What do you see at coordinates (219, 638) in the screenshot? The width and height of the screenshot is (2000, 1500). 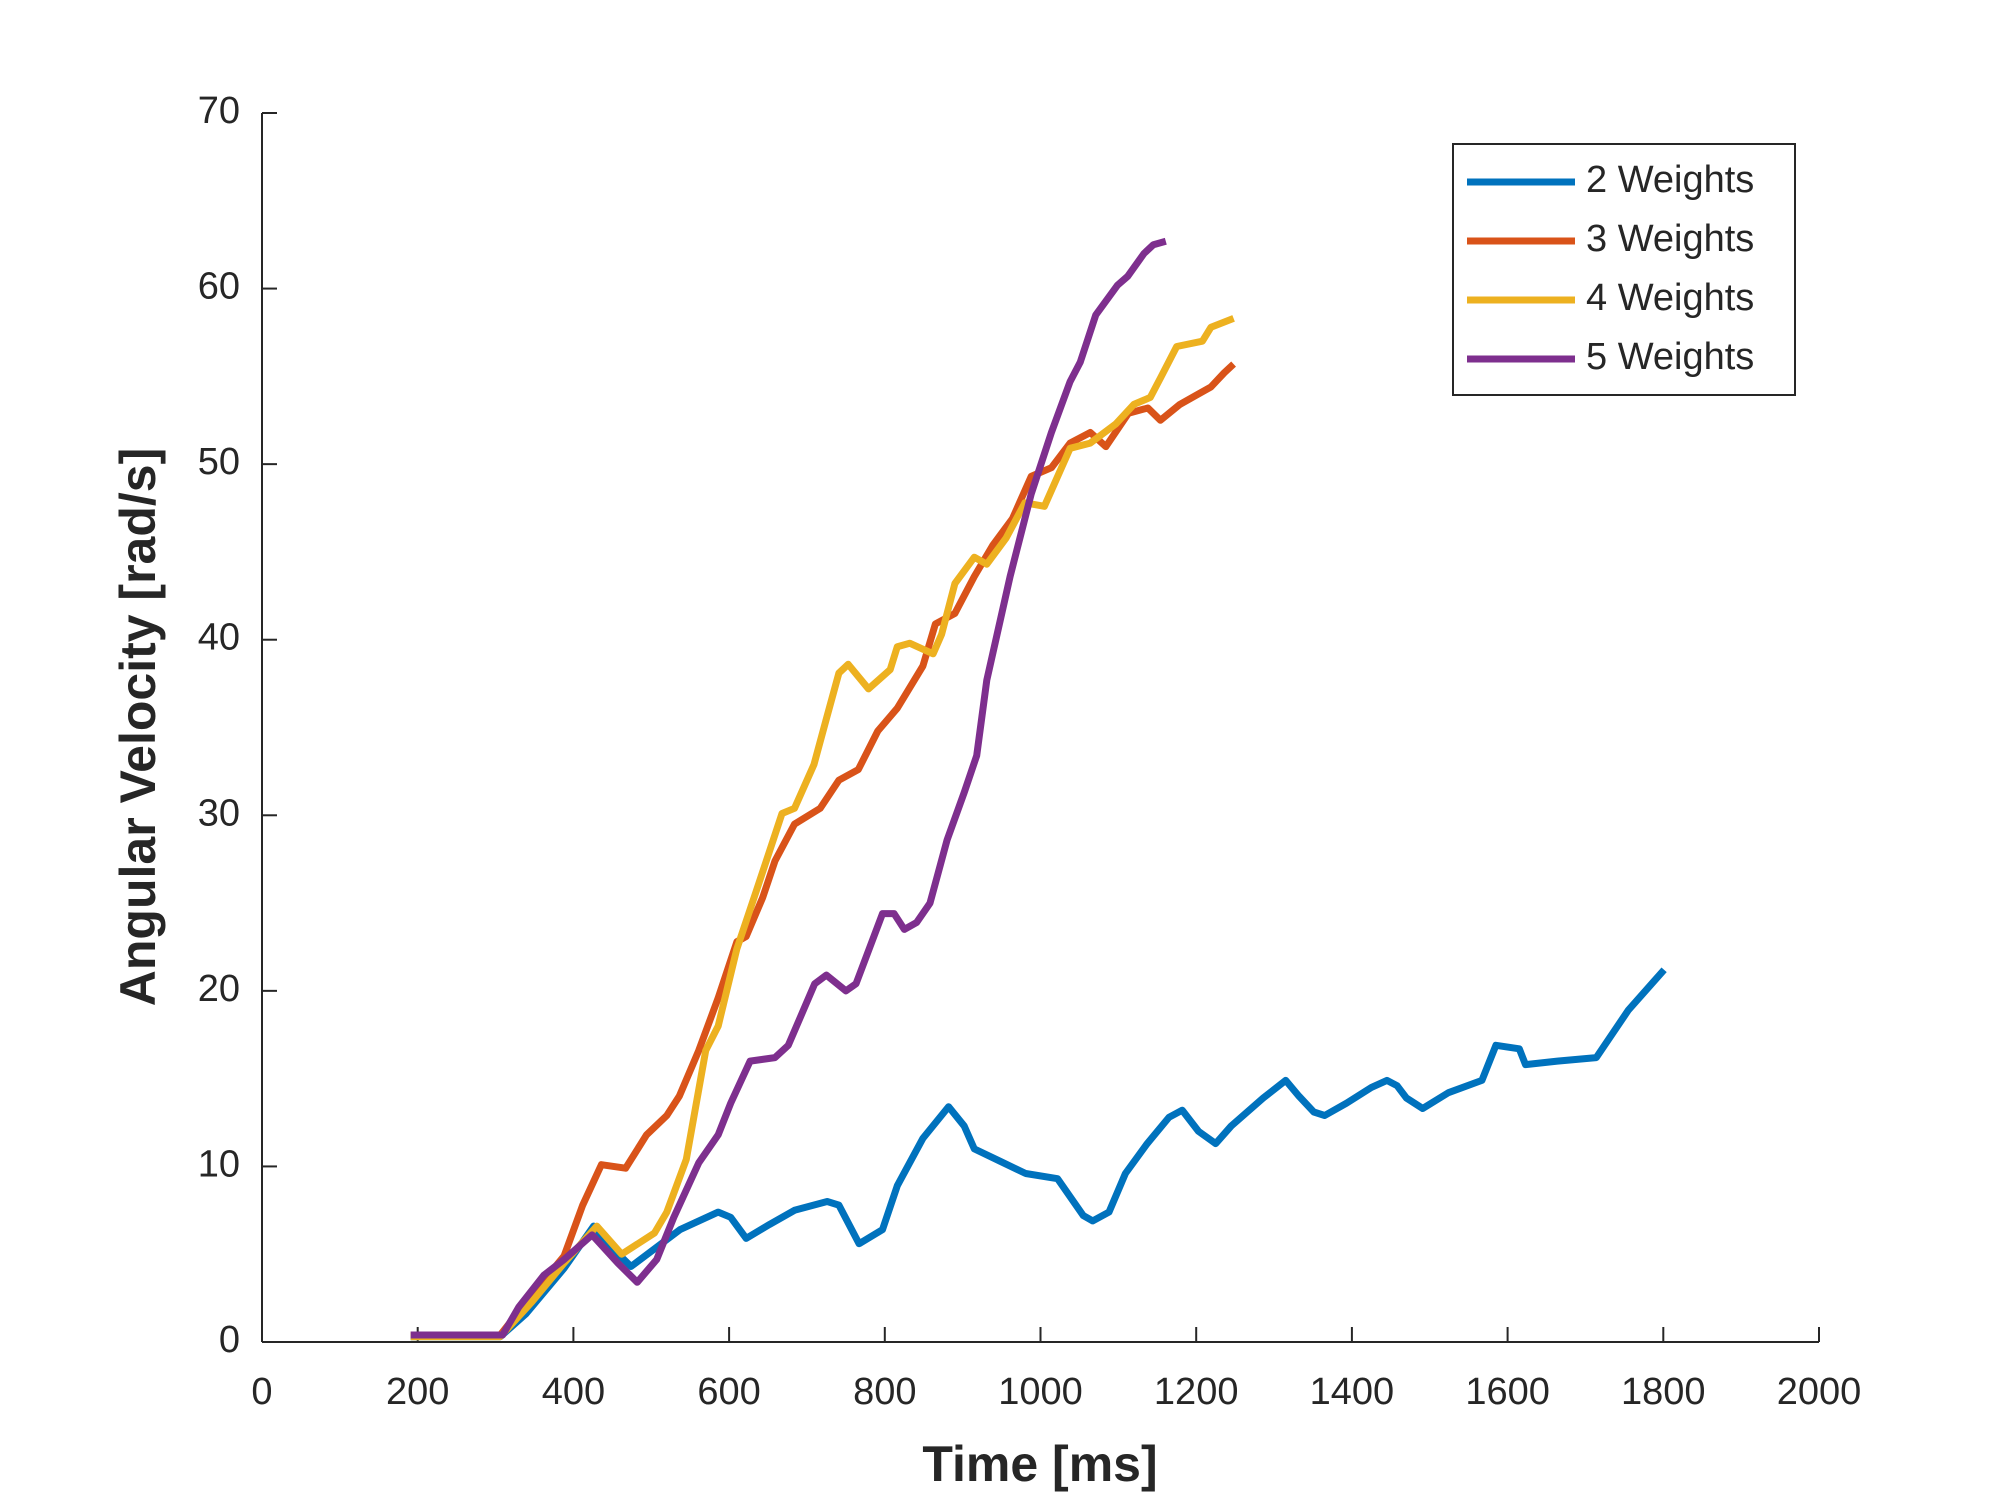 I see `y-tick-label: 40` at bounding box center [219, 638].